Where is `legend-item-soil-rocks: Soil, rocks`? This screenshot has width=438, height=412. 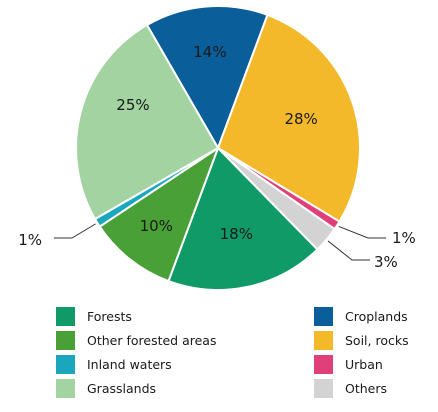
legend-item-soil-rocks: Soil, rocks is located at coordinates (361, 340).